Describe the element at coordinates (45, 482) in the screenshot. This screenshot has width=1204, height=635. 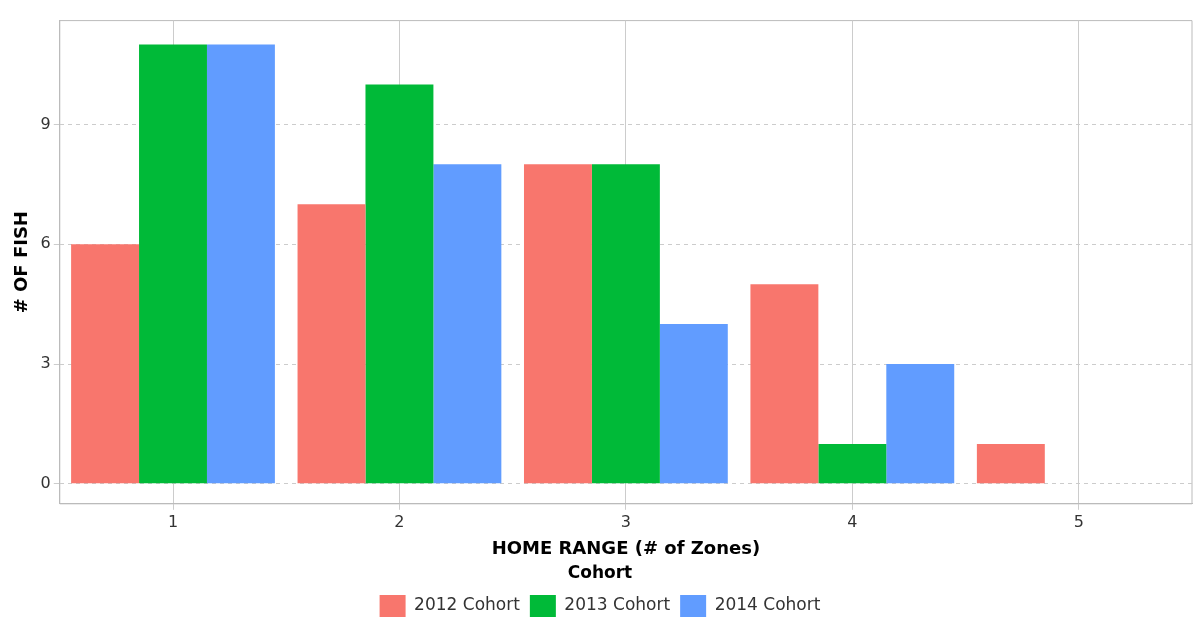
I see `y-tick-label: 0` at that location.